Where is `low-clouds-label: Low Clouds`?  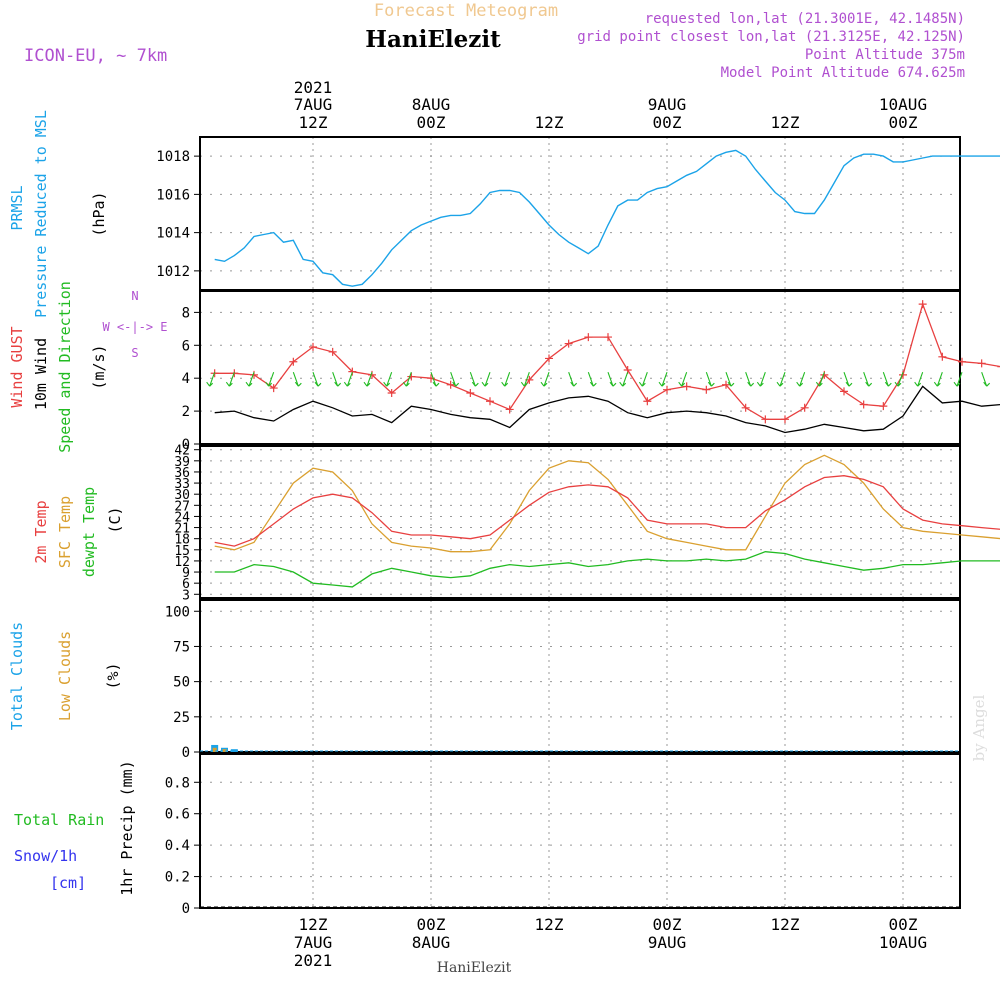
low-clouds-label: Low Clouds is located at coordinates (65, 676).